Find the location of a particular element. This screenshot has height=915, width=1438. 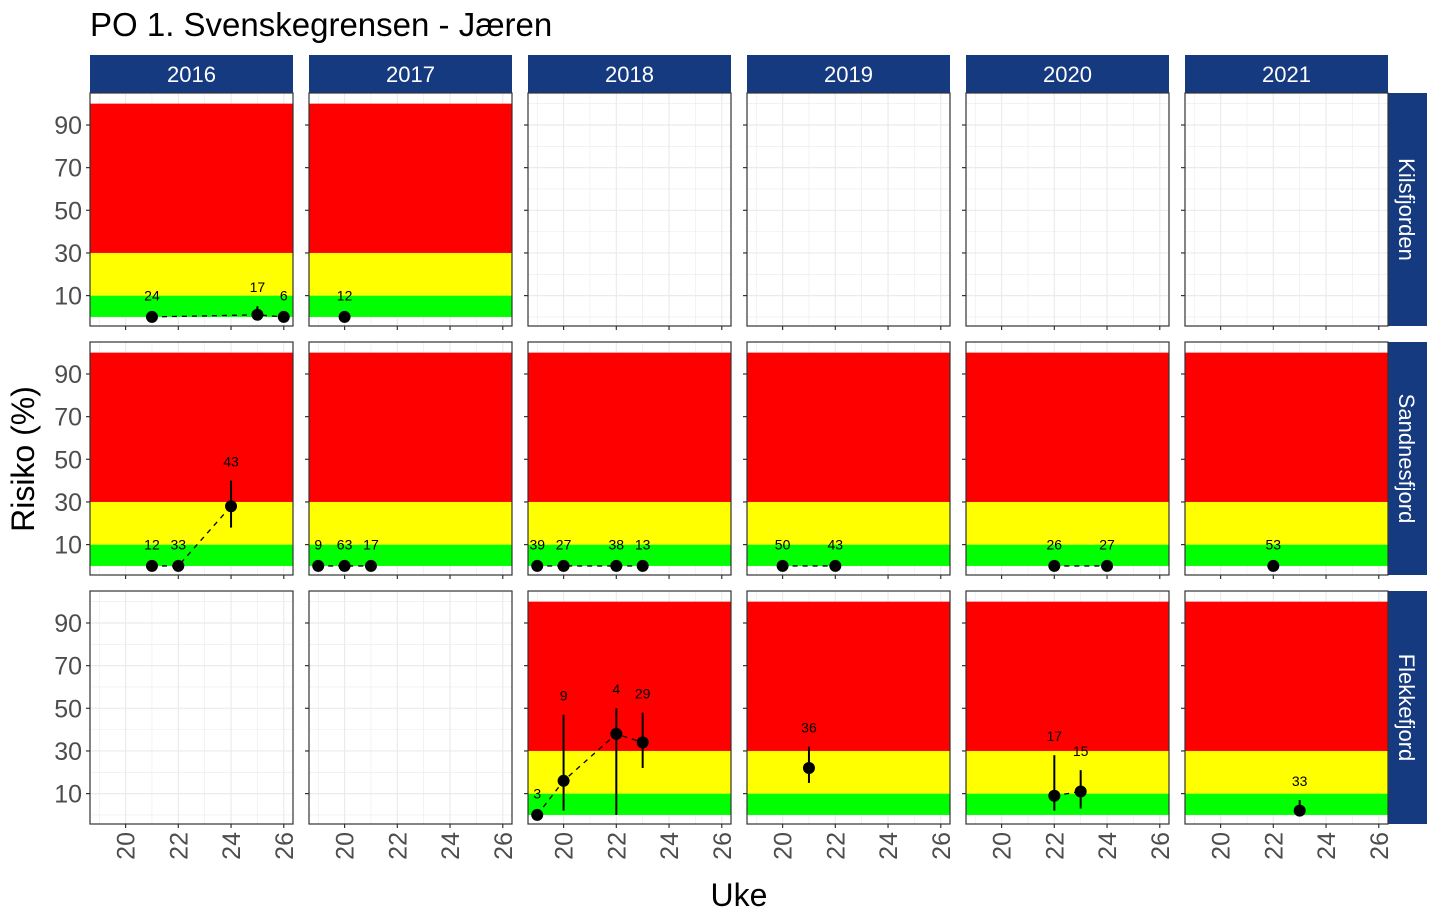

panel-flekkefjord-2019: 36 20 22 24 26 is located at coordinates (849, 725).